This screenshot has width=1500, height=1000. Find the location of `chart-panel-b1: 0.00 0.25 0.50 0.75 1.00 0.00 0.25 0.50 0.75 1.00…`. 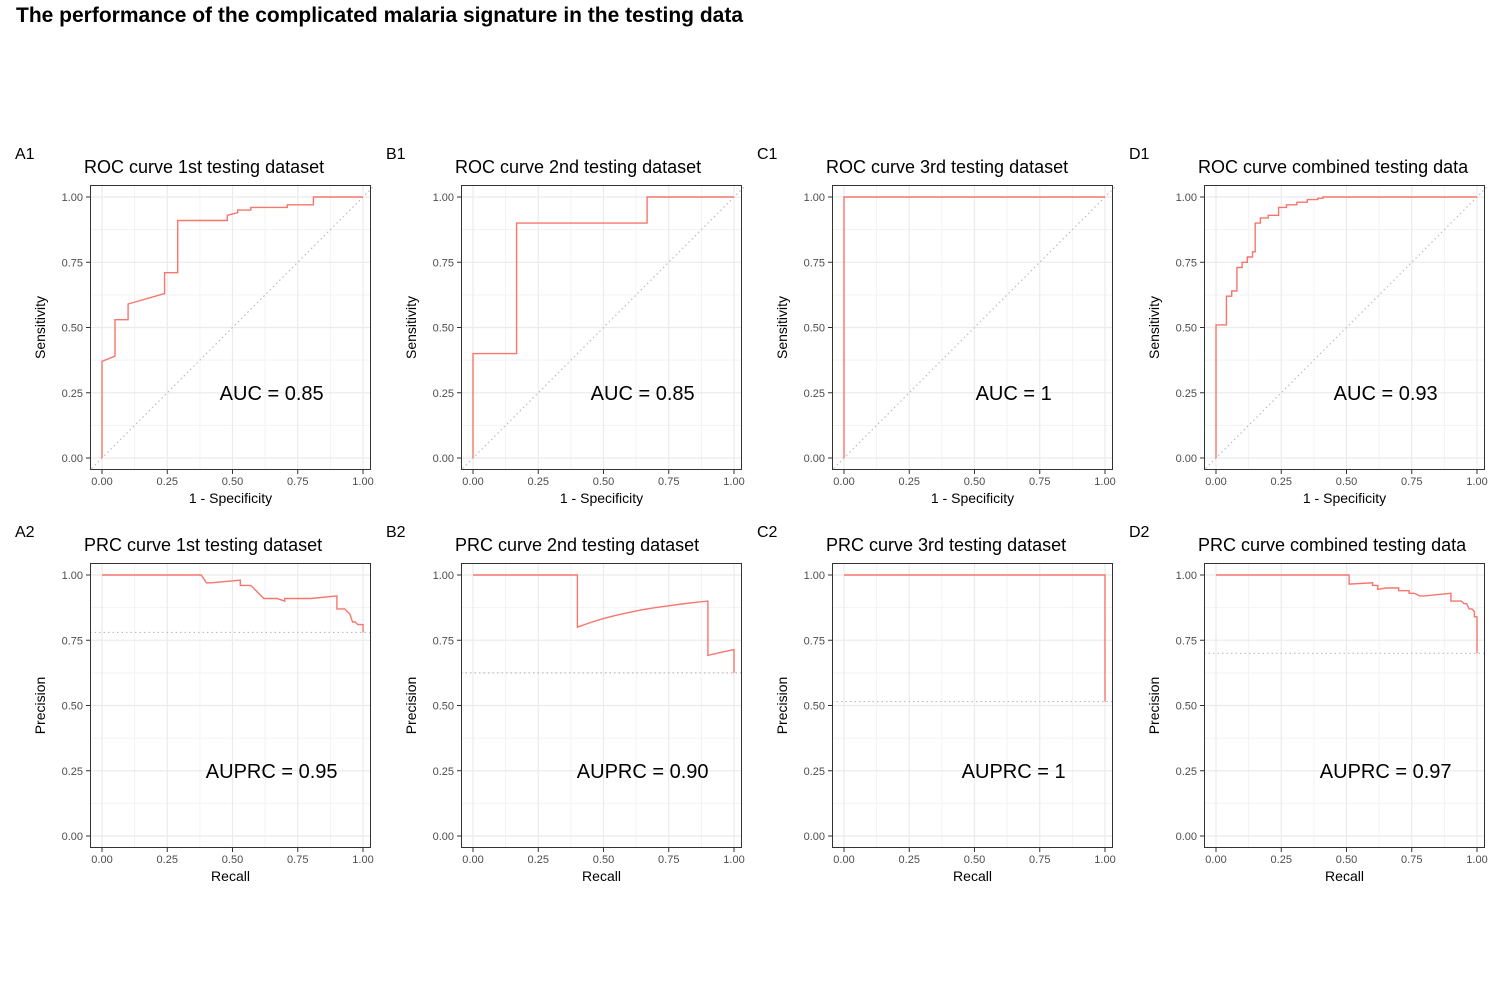

chart-panel-b1: 0.00 0.25 0.50 0.75 1.00 0.00 0.25 0.50 0.75 1.00… is located at coordinates (565, 326).